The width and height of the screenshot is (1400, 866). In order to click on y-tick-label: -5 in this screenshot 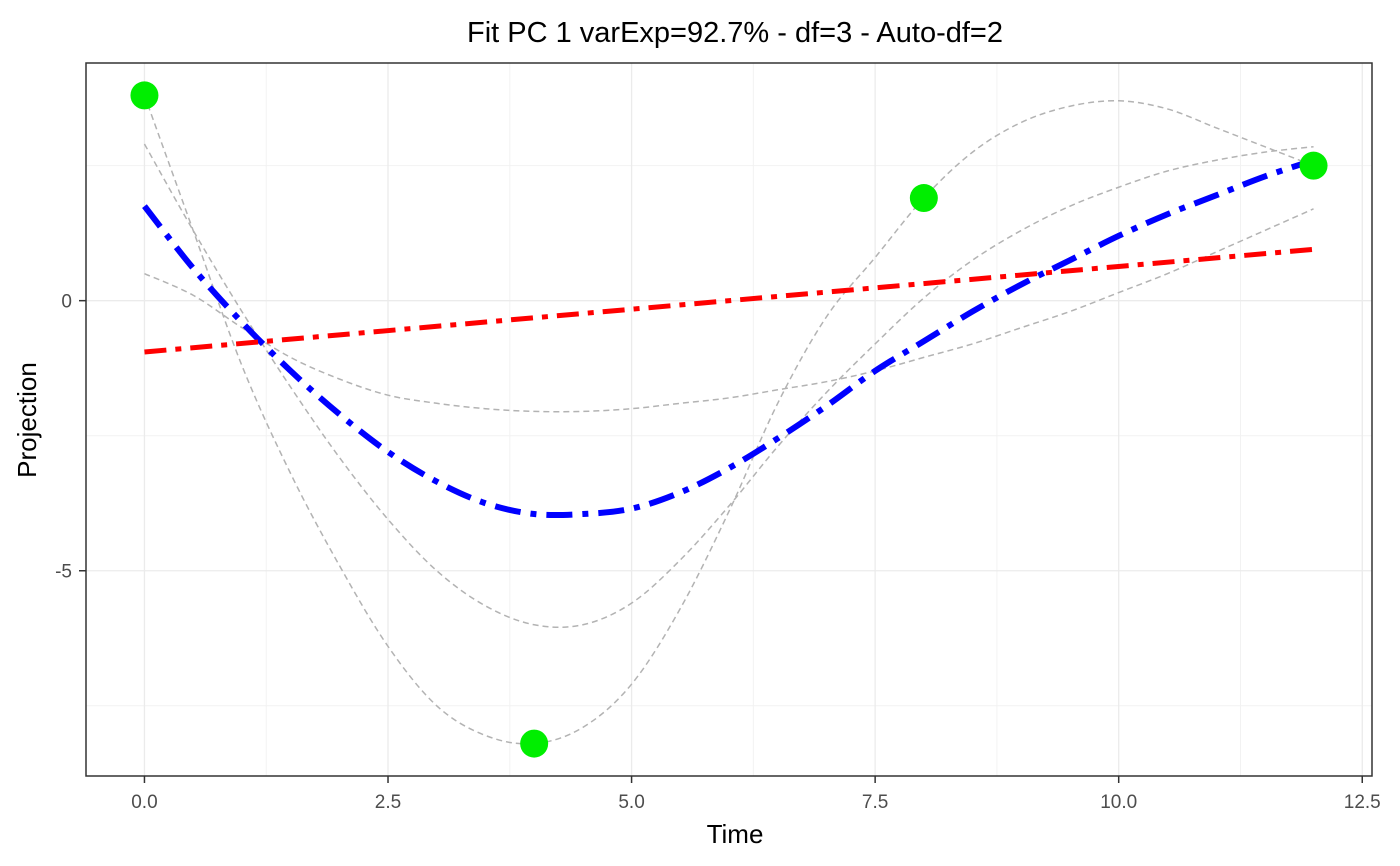, I will do `click(63, 572)`.